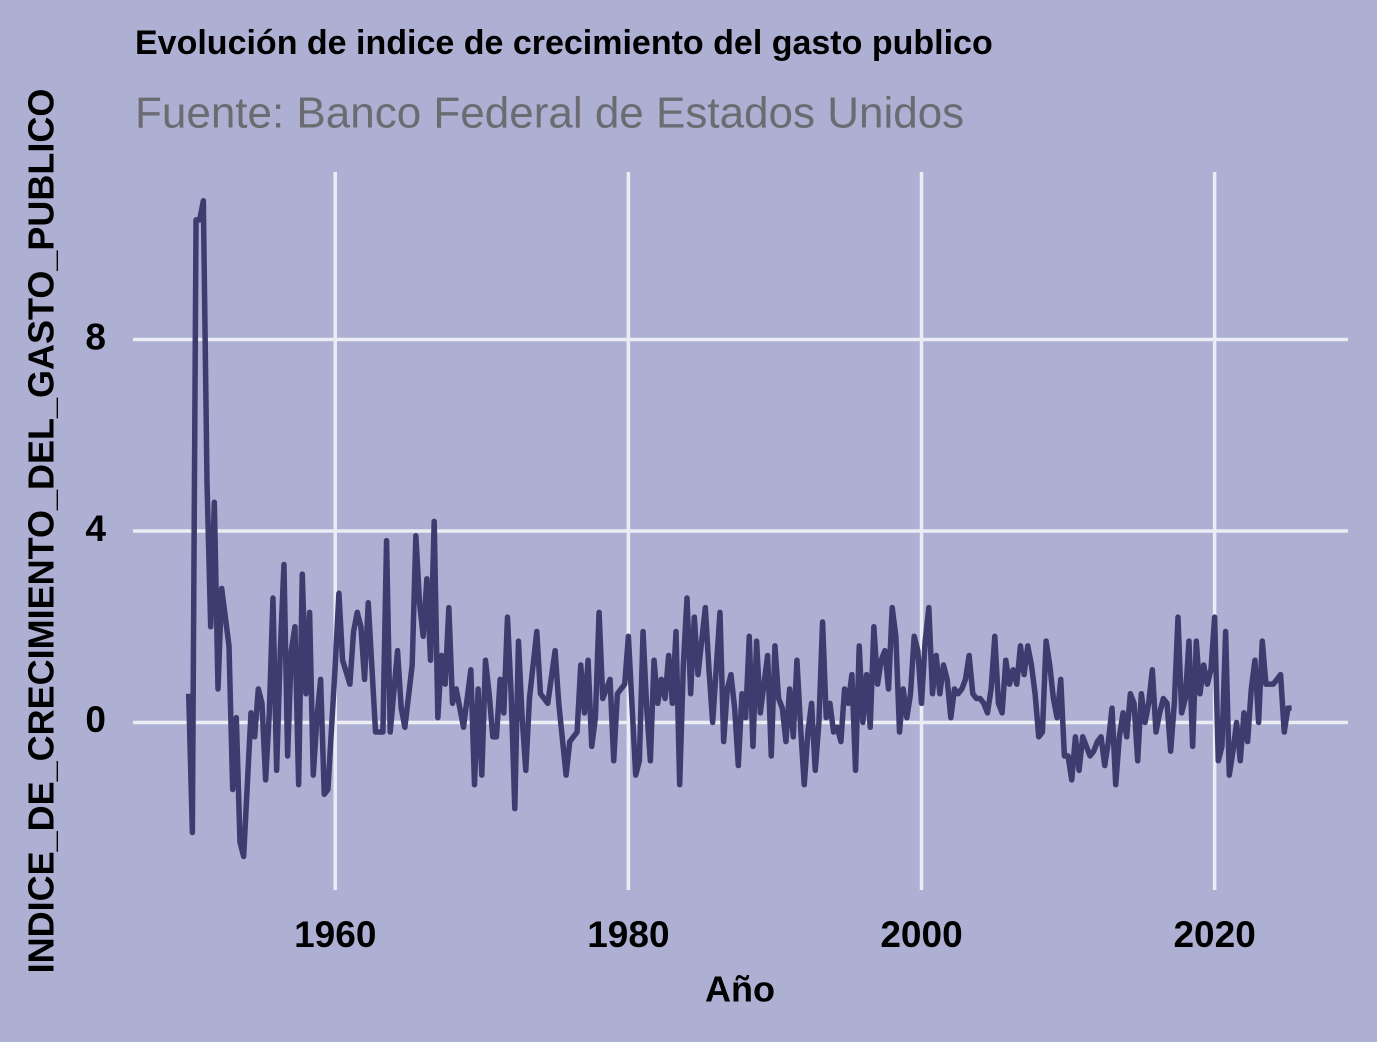 The width and height of the screenshot is (1377, 1042). What do you see at coordinates (95, 336) in the screenshot?
I see `y-tick-label: 8` at bounding box center [95, 336].